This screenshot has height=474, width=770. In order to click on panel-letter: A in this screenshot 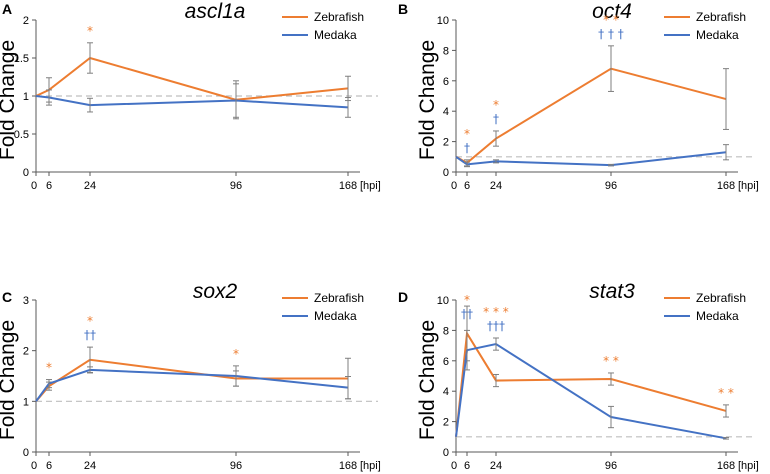, I will do `click(7, 9)`.